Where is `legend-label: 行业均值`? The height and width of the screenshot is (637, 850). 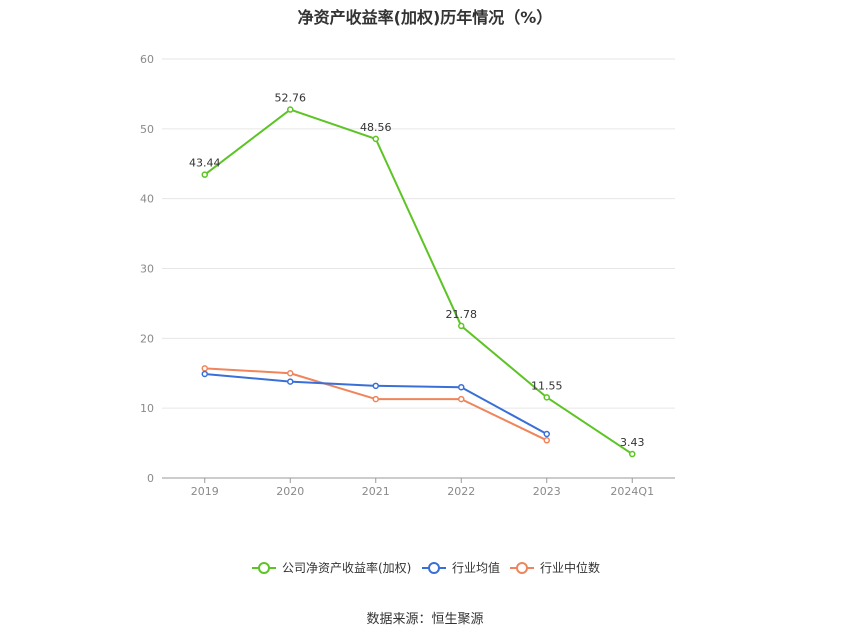 legend-label: 行业均值 is located at coordinates (476, 567).